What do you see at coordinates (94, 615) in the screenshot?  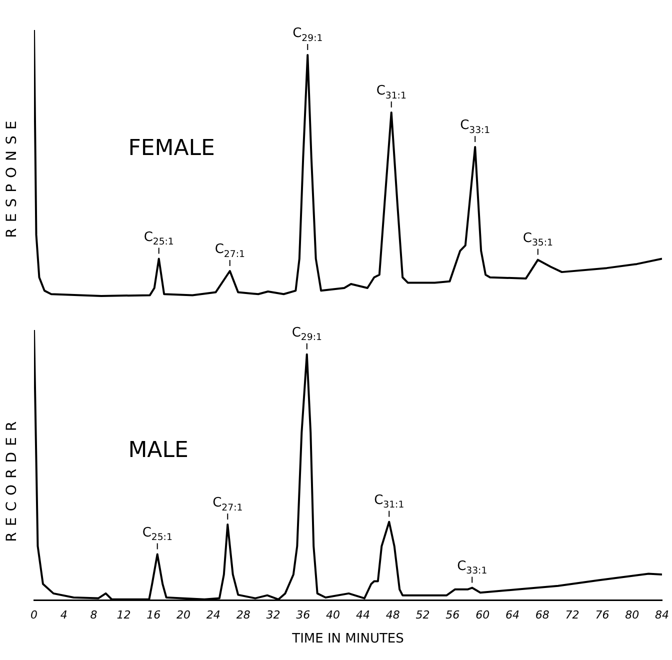 I see `x-tick-label: 8` at bounding box center [94, 615].